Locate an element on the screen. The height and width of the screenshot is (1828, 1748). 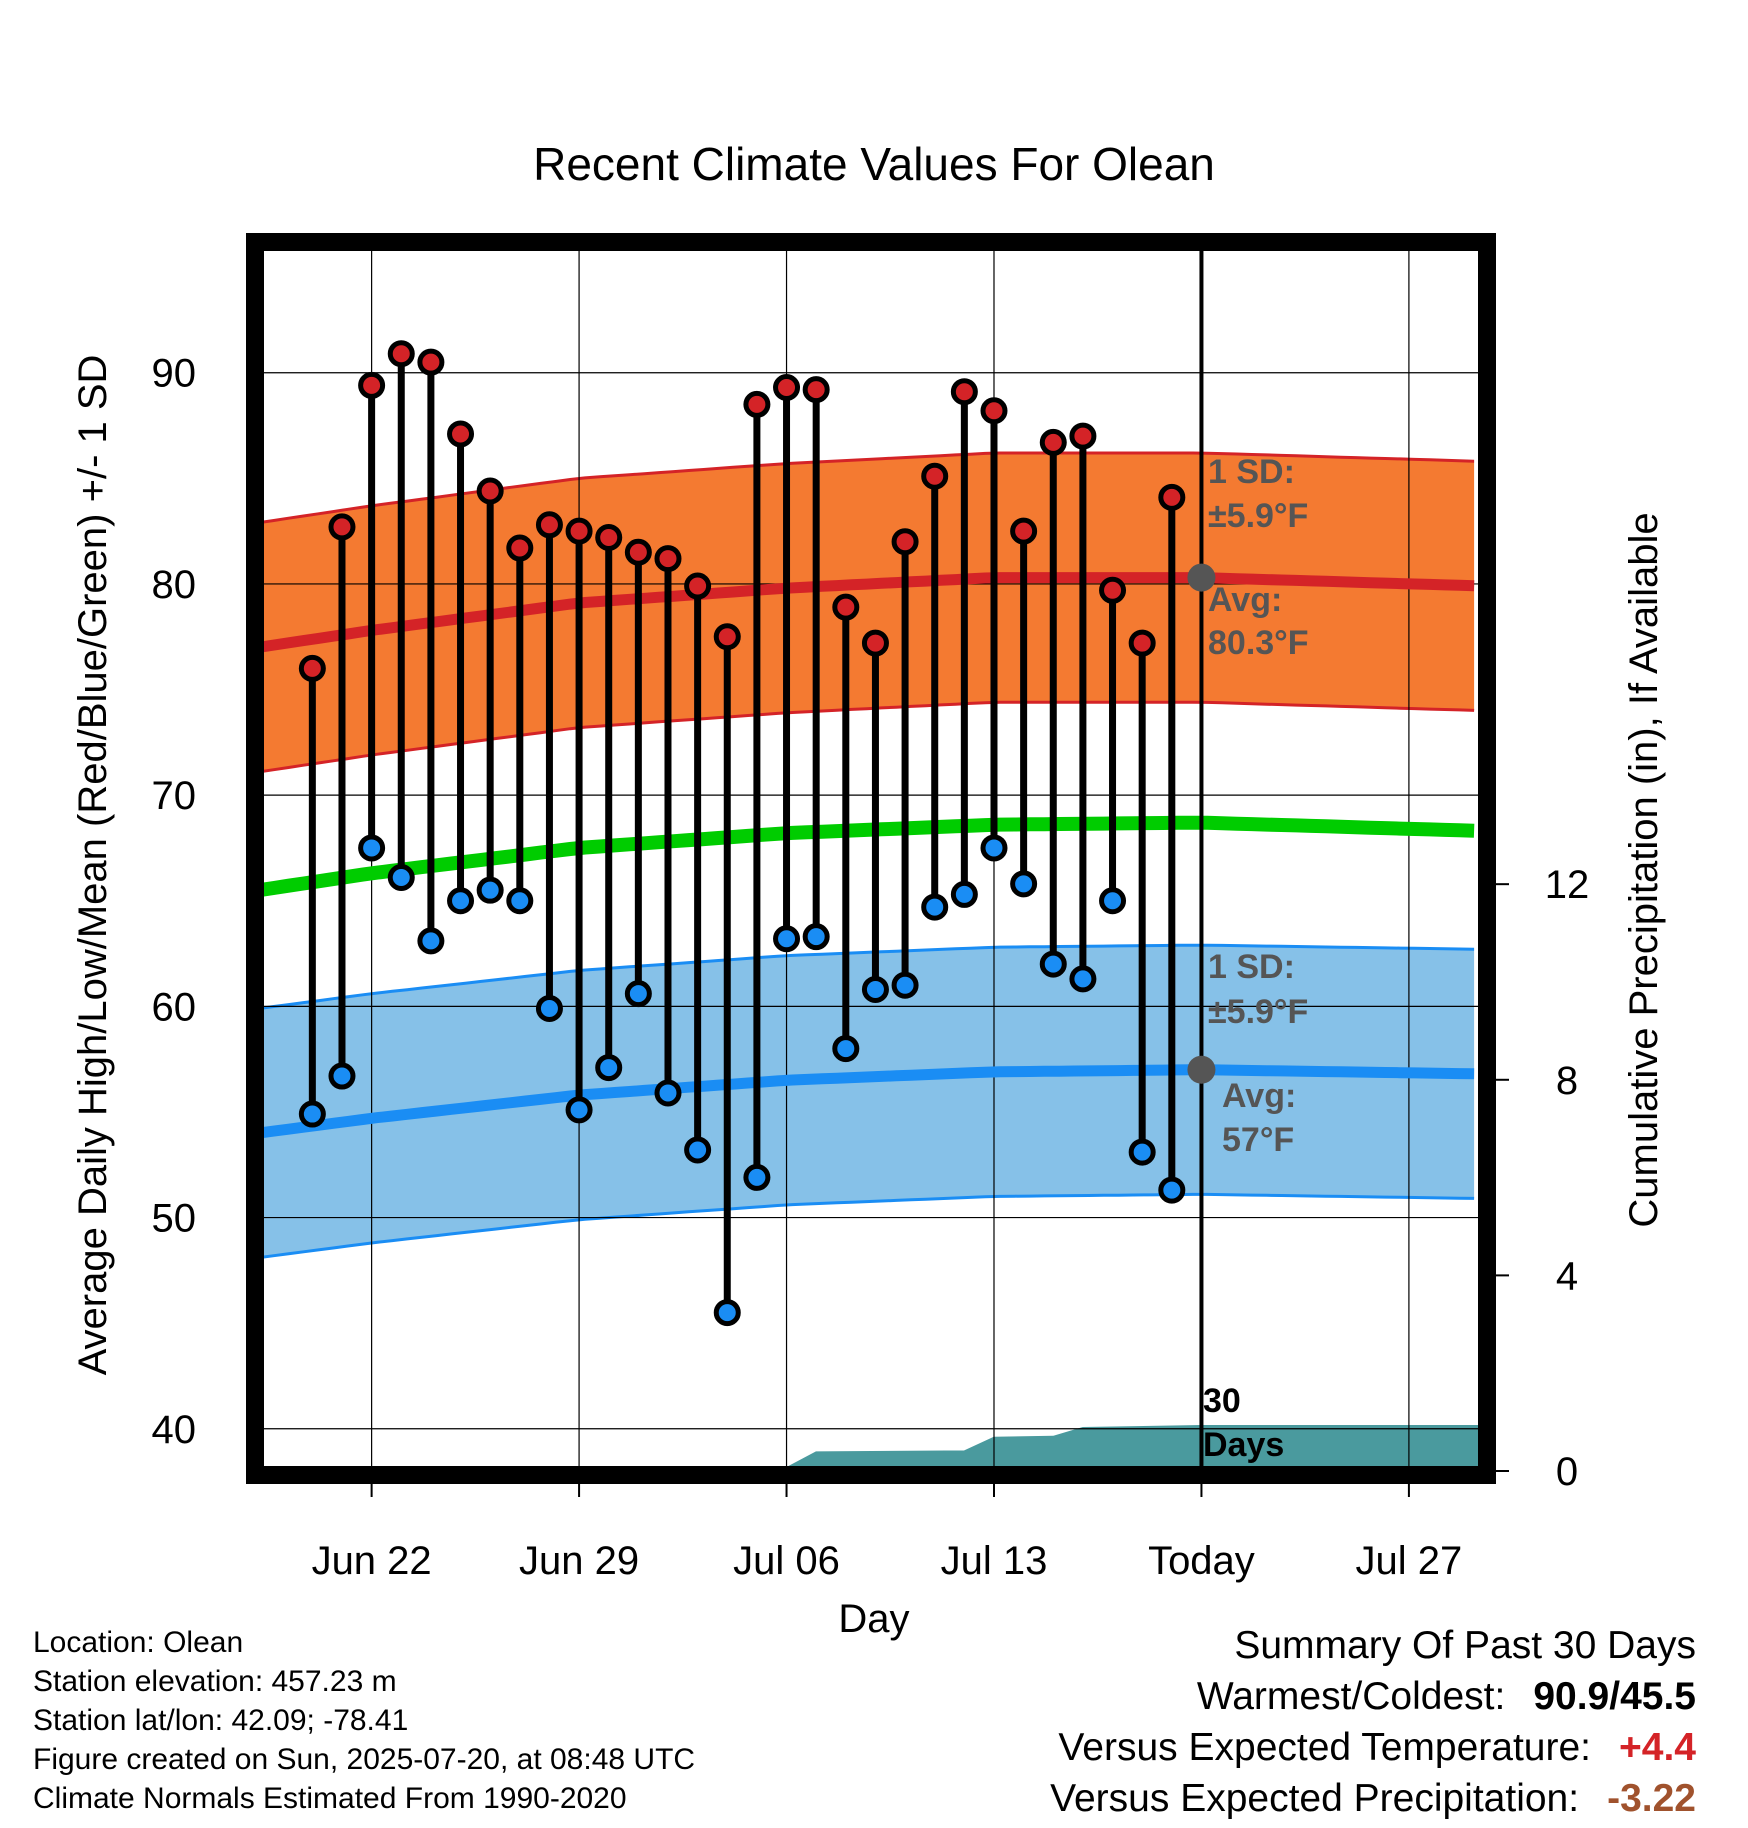
warmest-label: Warmest/Coldest: is located at coordinates (1351, 1696).